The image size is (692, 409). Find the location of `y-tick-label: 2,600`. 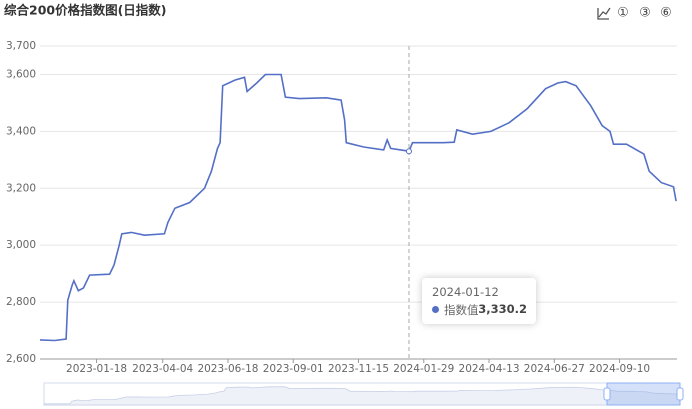

y-tick-label: 2,600 is located at coordinates (21, 359).